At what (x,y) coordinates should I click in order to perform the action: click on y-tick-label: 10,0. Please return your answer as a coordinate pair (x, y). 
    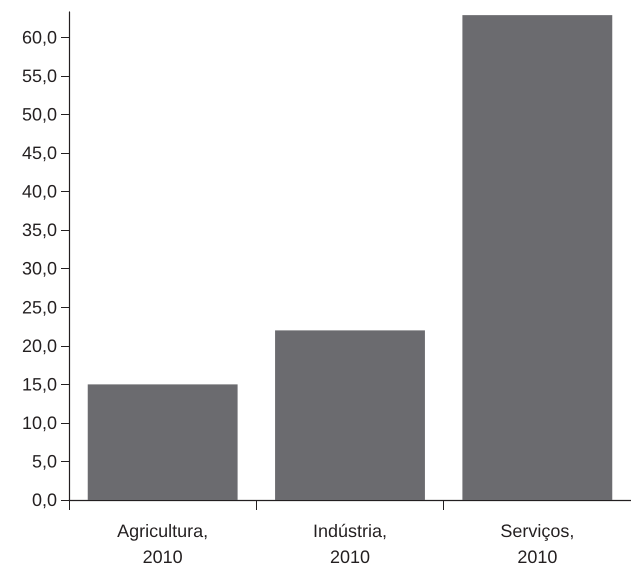
    Looking at the image, I should click on (39, 422).